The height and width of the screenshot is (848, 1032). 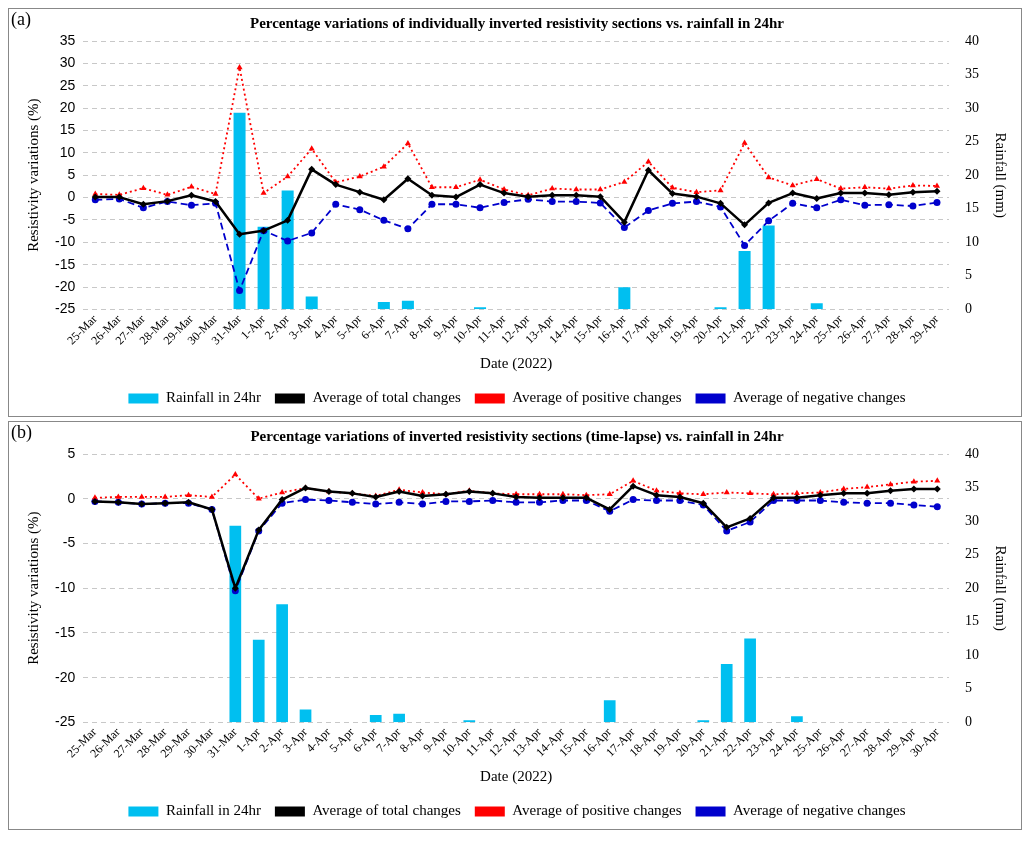 What do you see at coordinates (67, 151) in the screenshot?
I see `y-tick-label: 10` at bounding box center [67, 151].